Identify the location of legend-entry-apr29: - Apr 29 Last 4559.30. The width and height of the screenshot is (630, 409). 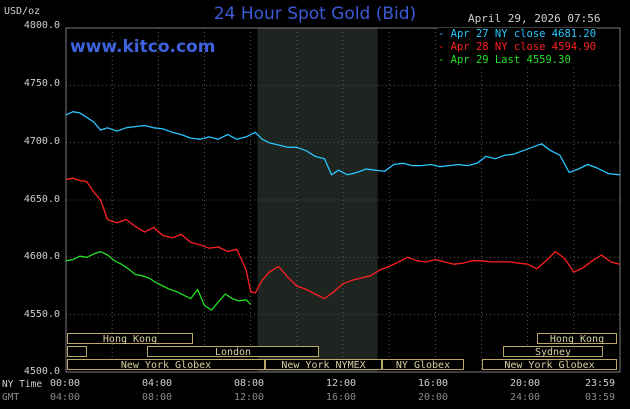
(504, 60).